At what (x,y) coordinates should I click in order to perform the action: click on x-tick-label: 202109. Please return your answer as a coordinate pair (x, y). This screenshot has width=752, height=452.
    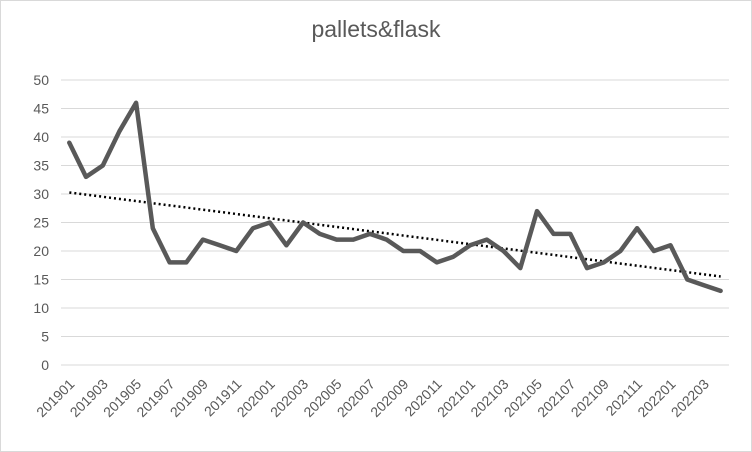
    Looking at the image, I should click on (590, 398).